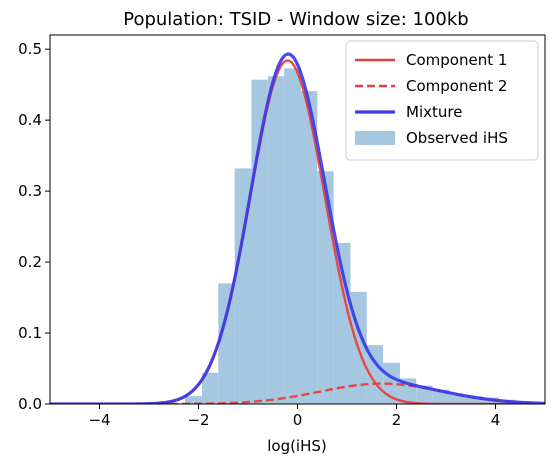 Image resolution: width=554 pixels, height=465 pixels. I want to click on legend-label: Observed iHS, so click(457, 138).